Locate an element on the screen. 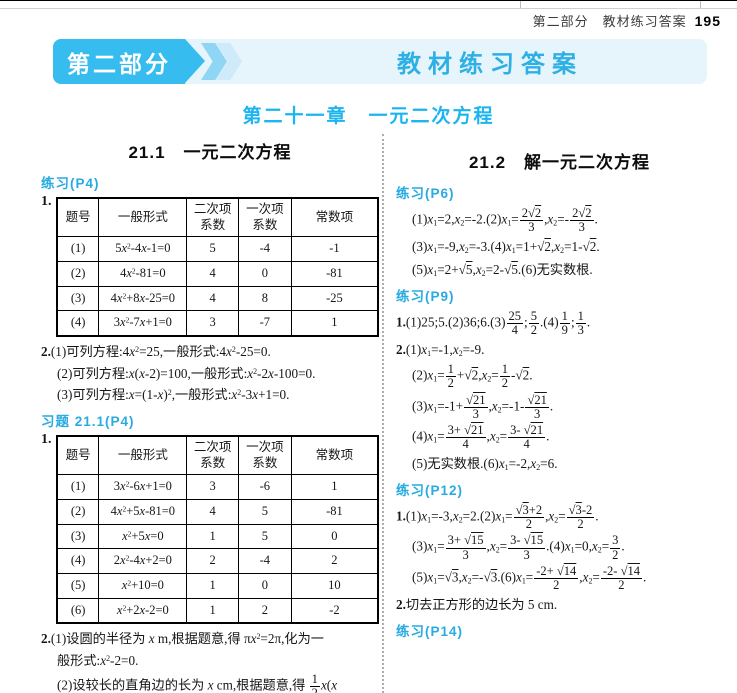 The height and width of the screenshot is (693, 737). running-header: 第二部分 教材练习答案 195 is located at coordinates (627, 20).